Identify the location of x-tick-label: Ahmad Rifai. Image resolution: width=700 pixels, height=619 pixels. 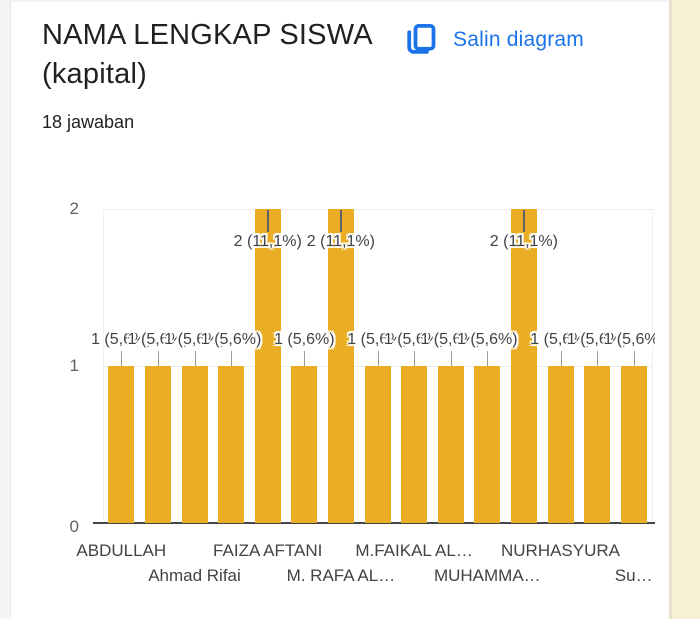
(194, 575).